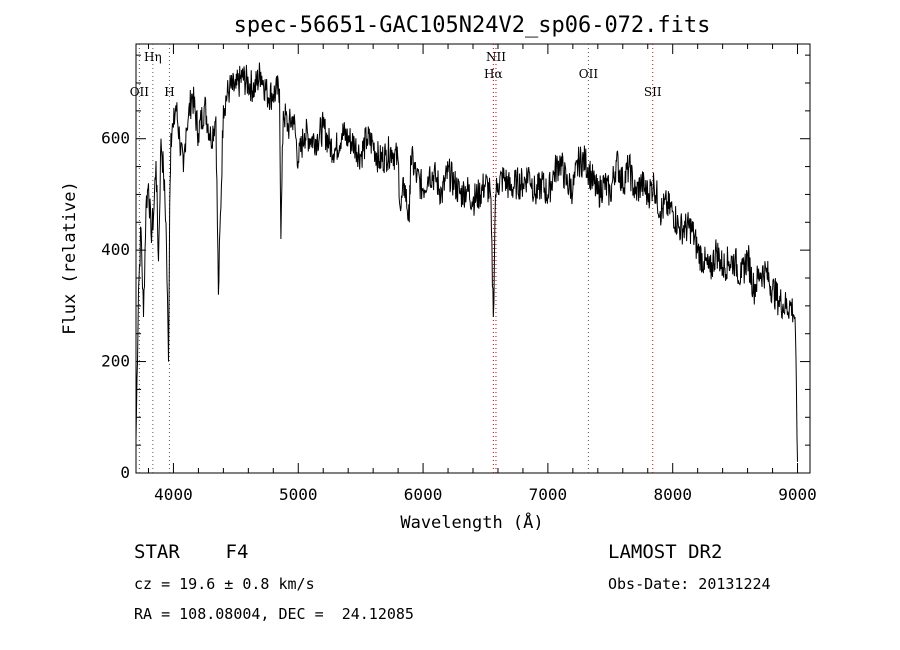  Describe the element at coordinates (548, 494) in the screenshot. I see `x-tick-label: 7000` at that location.